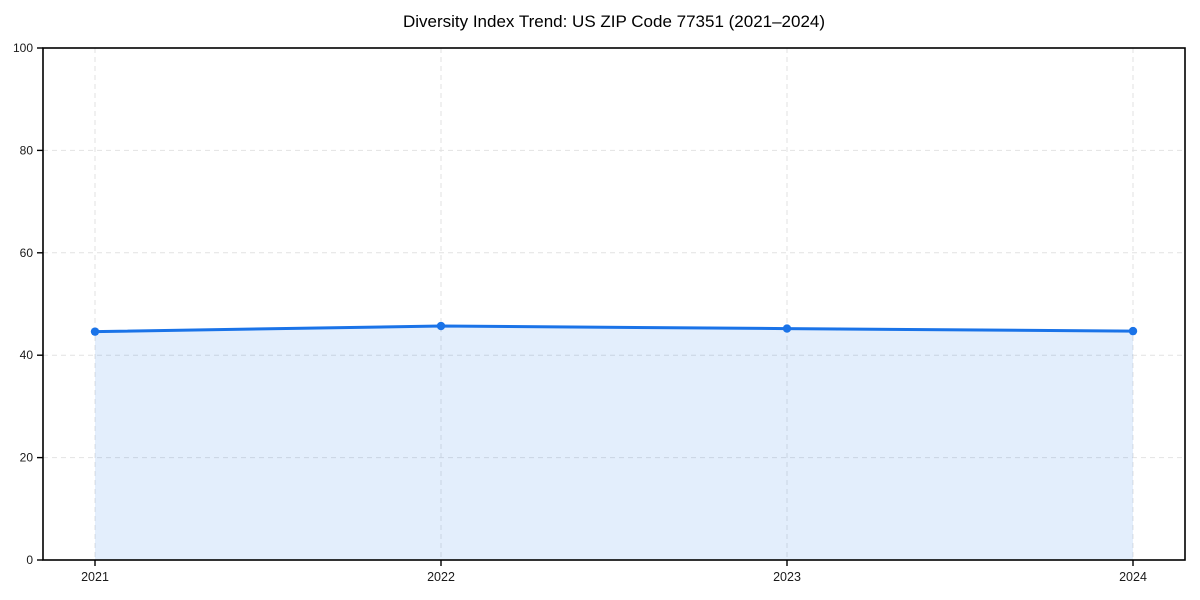 Image resolution: width=1200 pixels, height=600 pixels. What do you see at coordinates (27, 458) in the screenshot?
I see `y-tick-label: 20` at bounding box center [27, 458].